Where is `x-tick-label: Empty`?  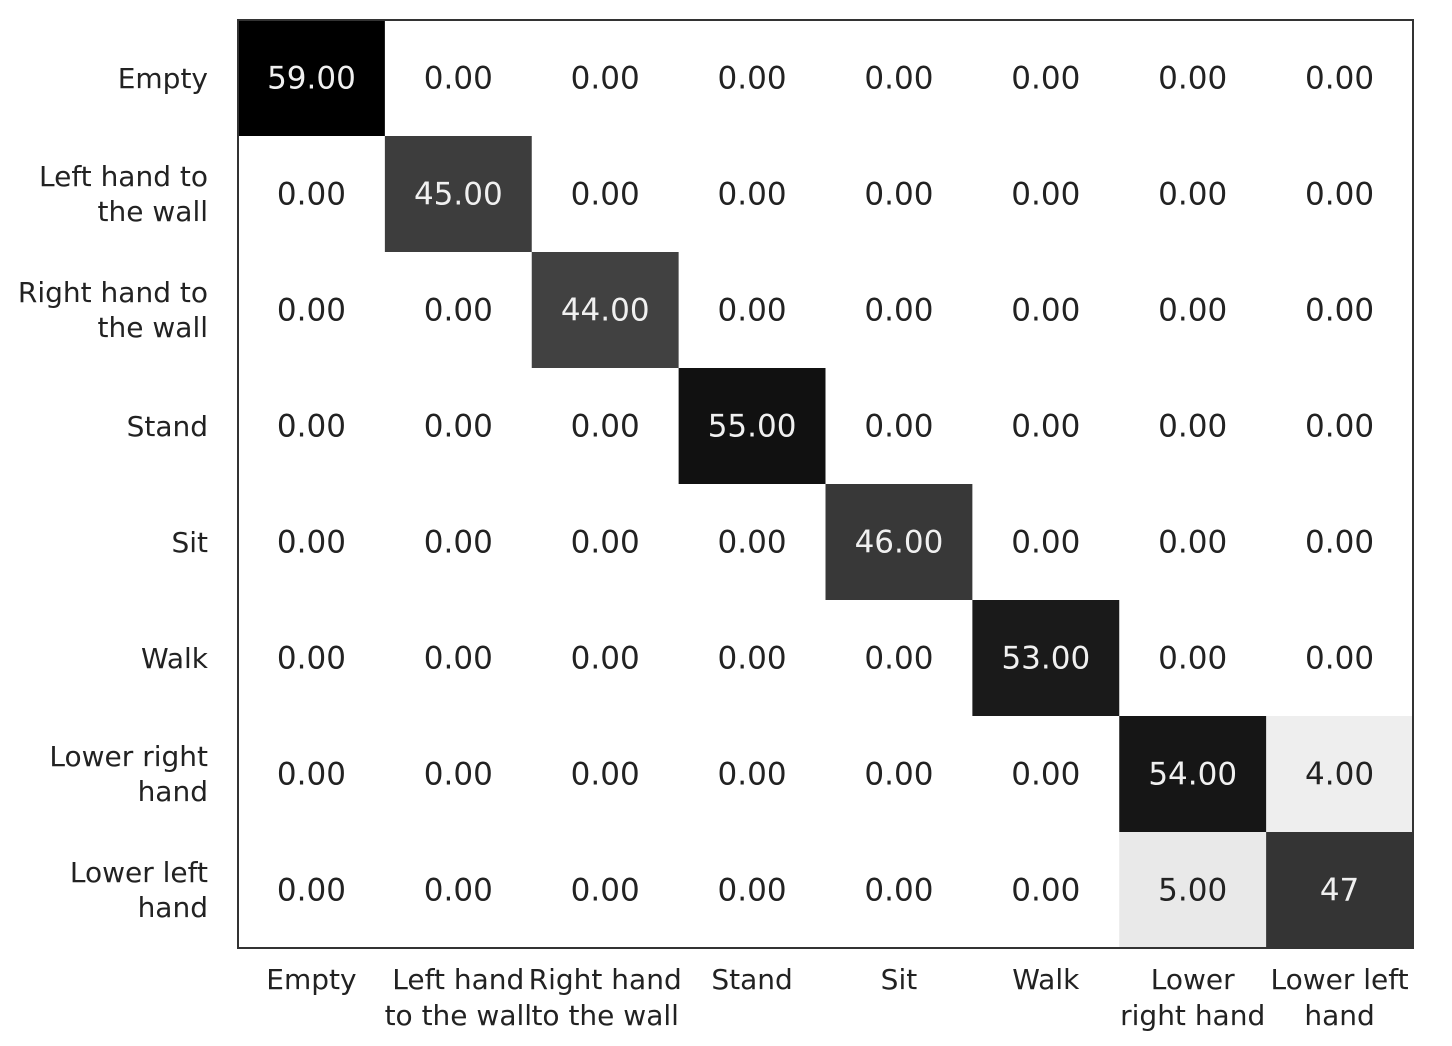 x-tick-label: Empty is located at coordinates (311, 979).